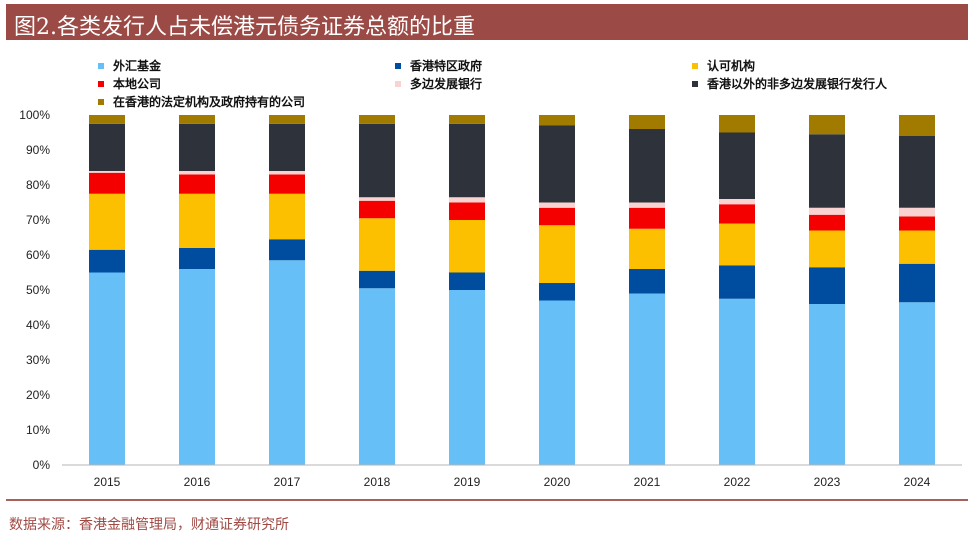 This screenshot has height=544, width=974. I want to click on bar-segment-2023-s4, so click(827, 211).